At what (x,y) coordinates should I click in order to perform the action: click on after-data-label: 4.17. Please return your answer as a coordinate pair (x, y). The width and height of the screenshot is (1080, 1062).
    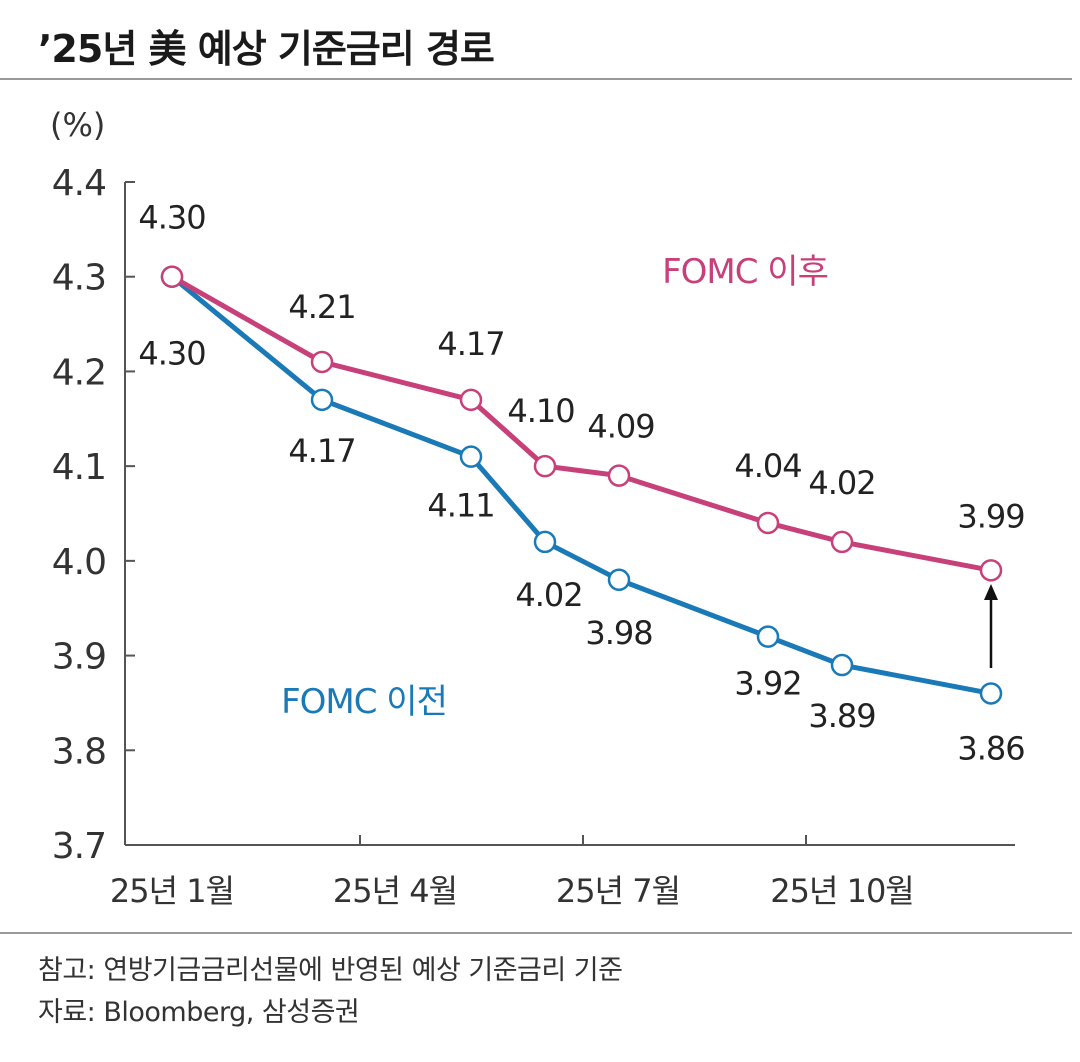
    Looking at the image, I should click on (470, 344).